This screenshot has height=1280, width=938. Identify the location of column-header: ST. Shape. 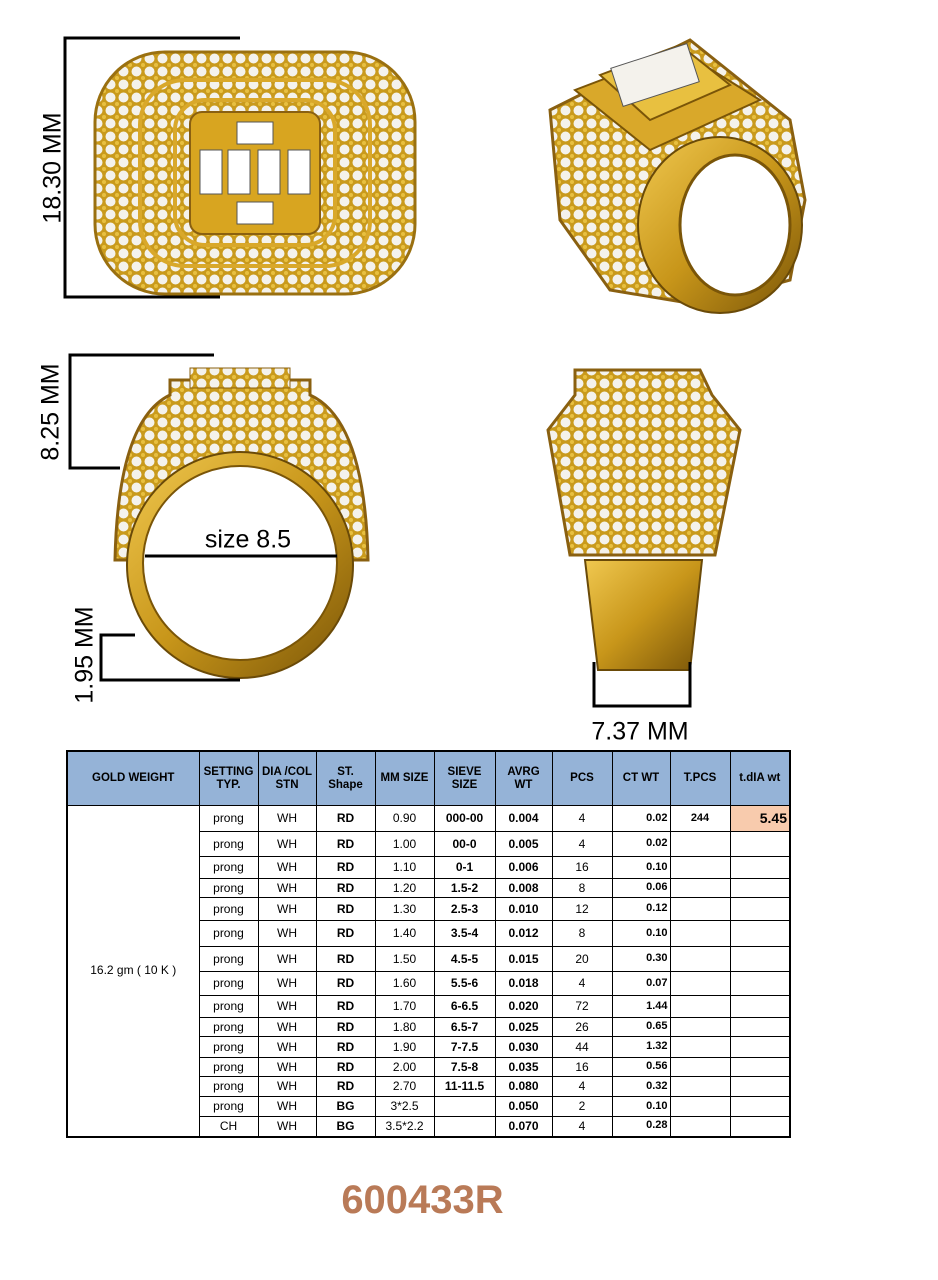
(345, 778).